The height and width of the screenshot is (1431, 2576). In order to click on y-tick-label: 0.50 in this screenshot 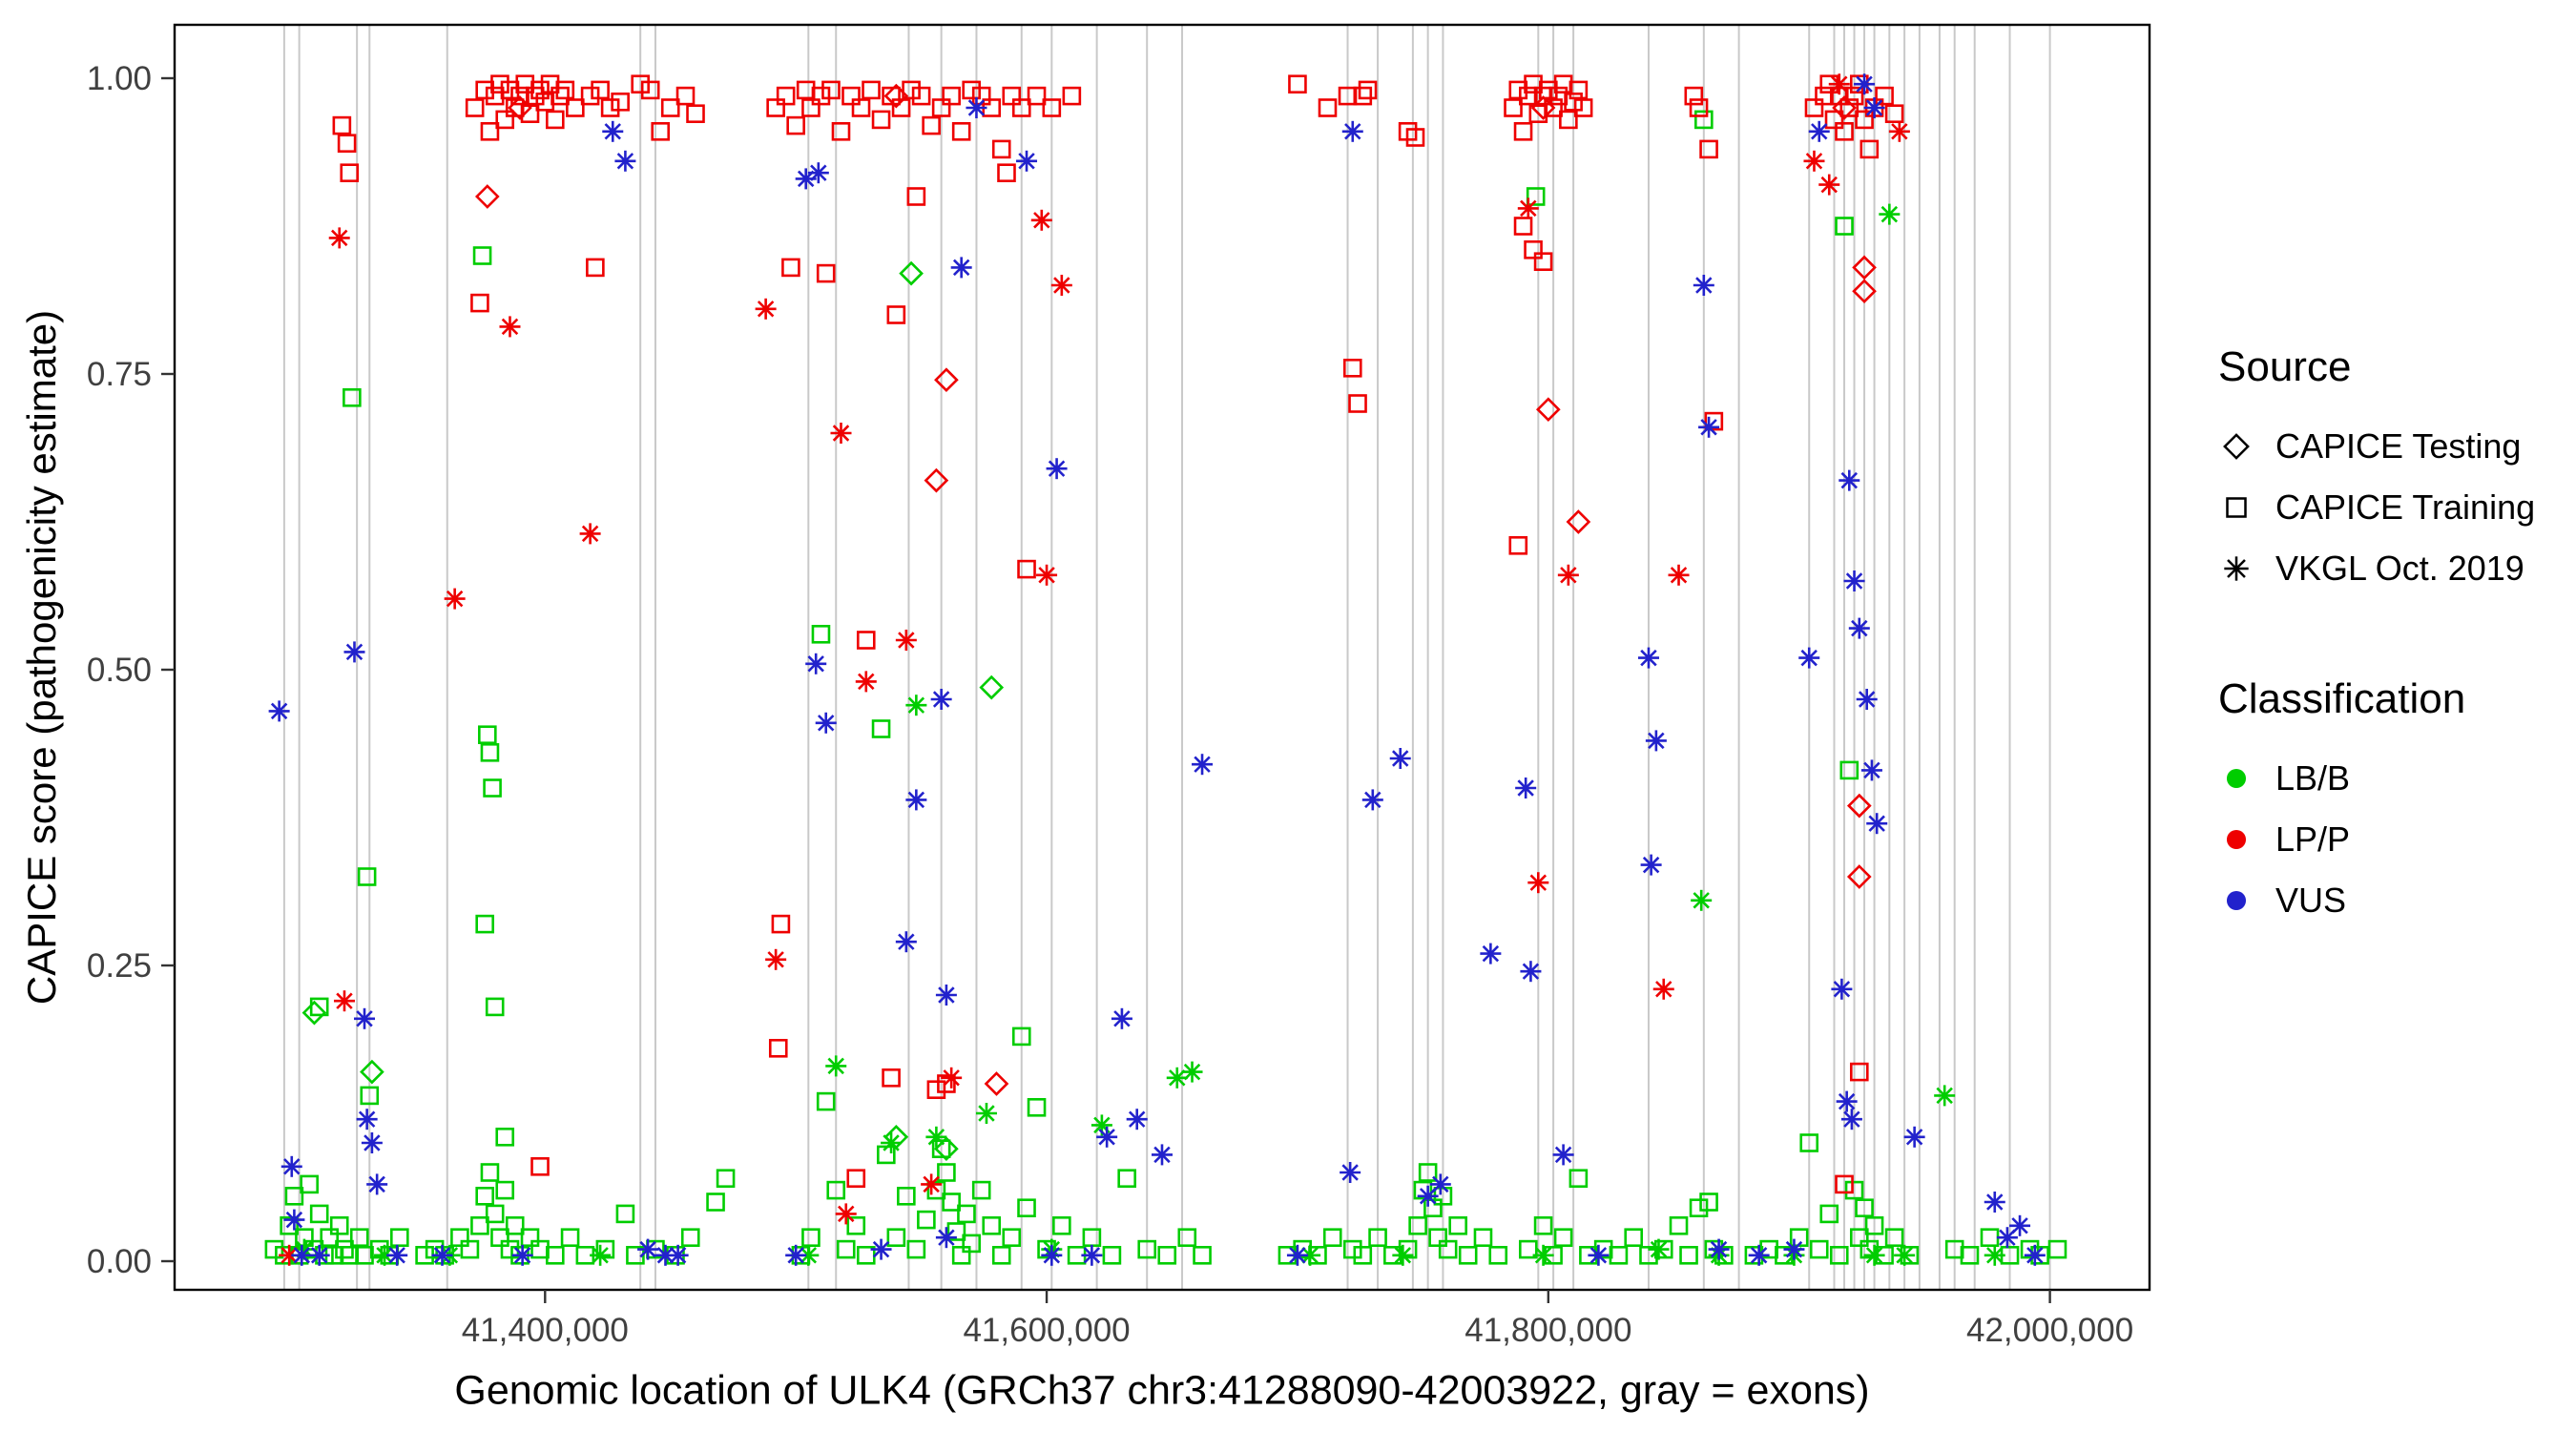, I will do `click(119, 670)`.